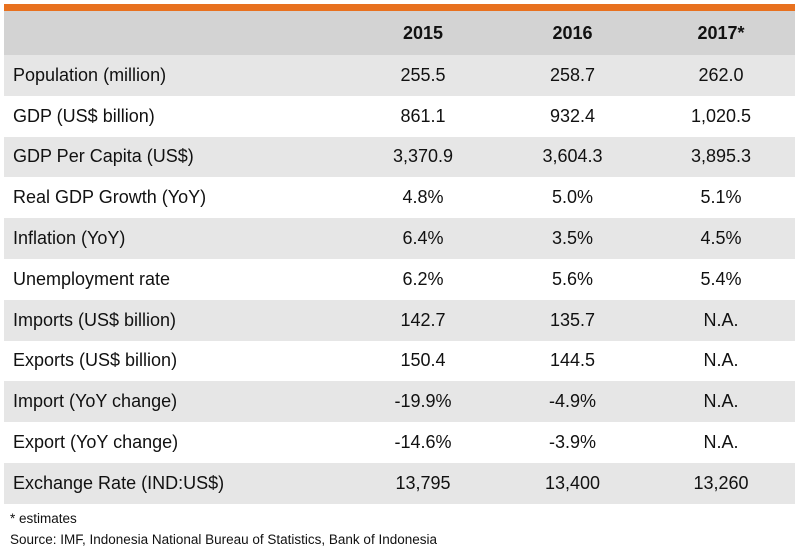  What do you see at coordinates (399, 197) in the screenshot?
I see `table-row: Real GDP Growth (YoY) 4.8% 5.0% 5.1%` at bounding box center [399, 197].